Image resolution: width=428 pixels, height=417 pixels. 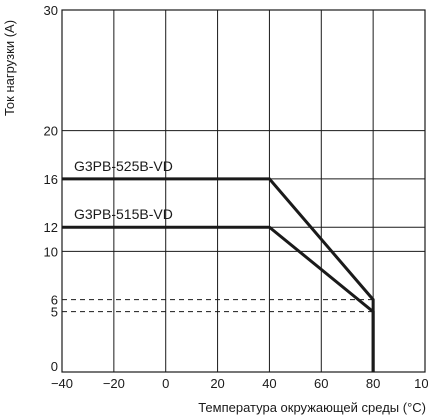 What do you see at coordinates (321, 383) in the screenshot?
I see `x-tick-label: 60` at bounding box center [321, 383].